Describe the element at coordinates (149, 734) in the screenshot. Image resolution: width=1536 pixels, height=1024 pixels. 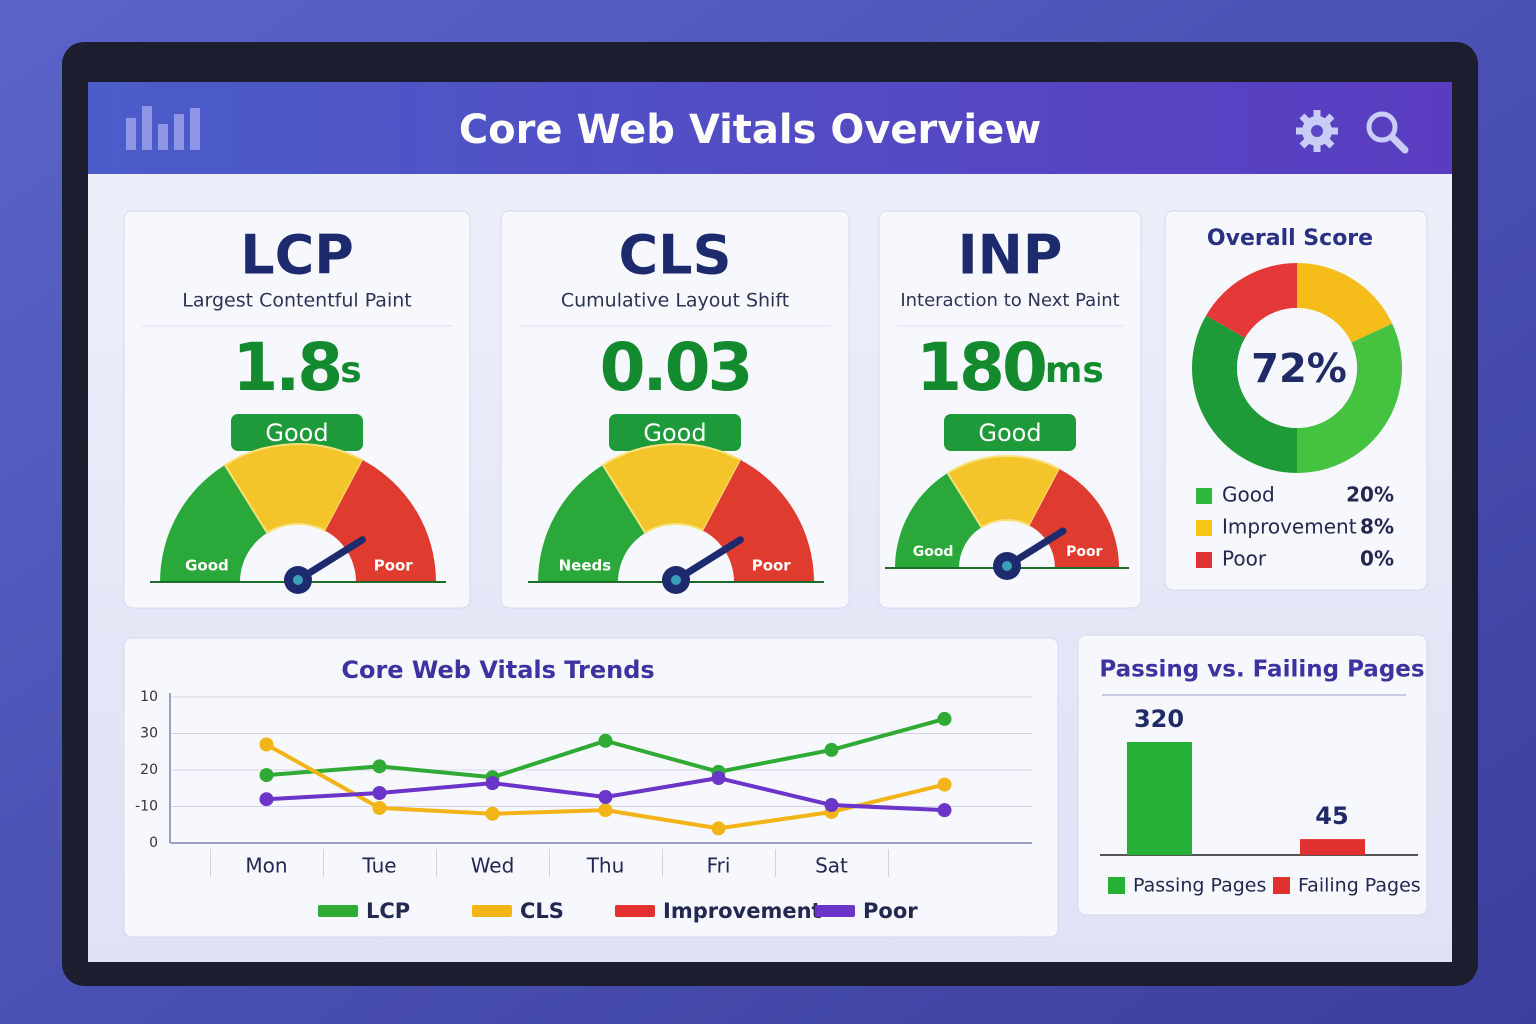
I see `y-tick-label: 30` at that location.